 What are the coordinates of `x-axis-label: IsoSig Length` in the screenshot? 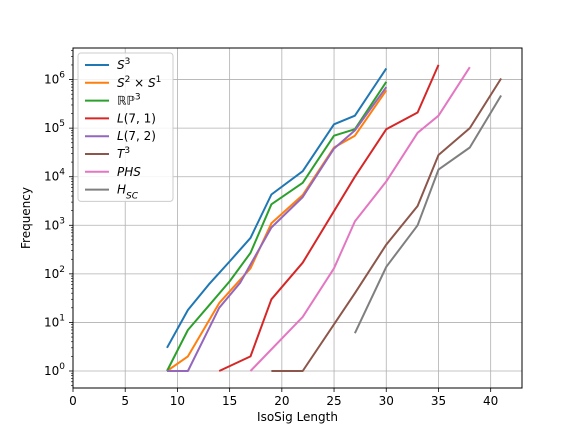 It's located at (297, 417).